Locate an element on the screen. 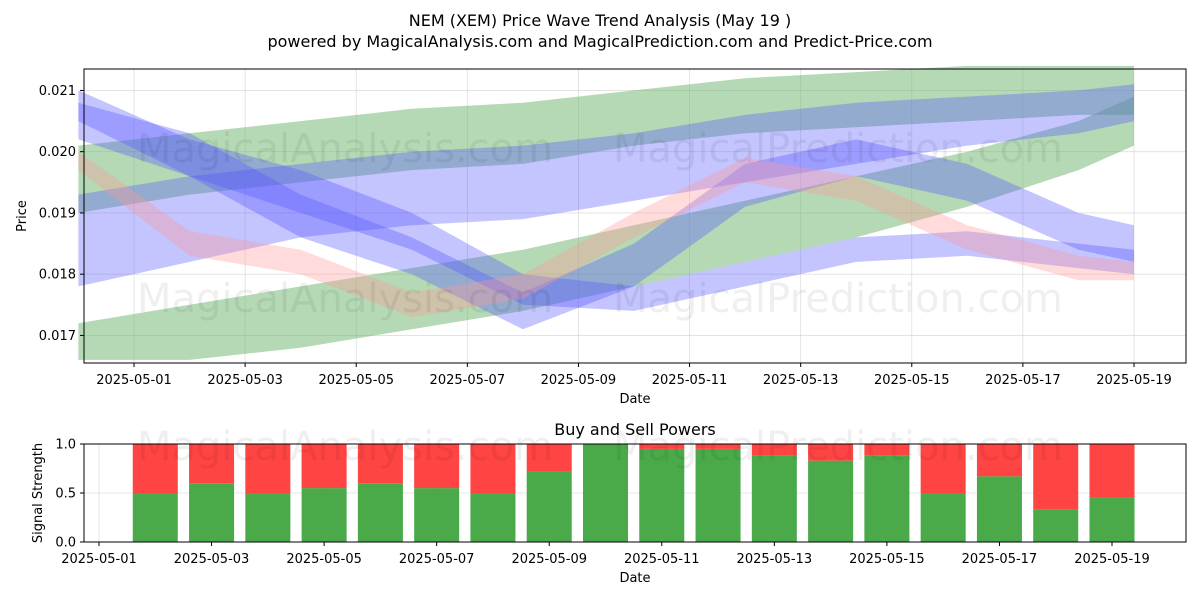 The width and height of the screenshot is (1200, 600). watermark-prediction-power: MagicalPrediction.com is located at coordinates (838, 447).